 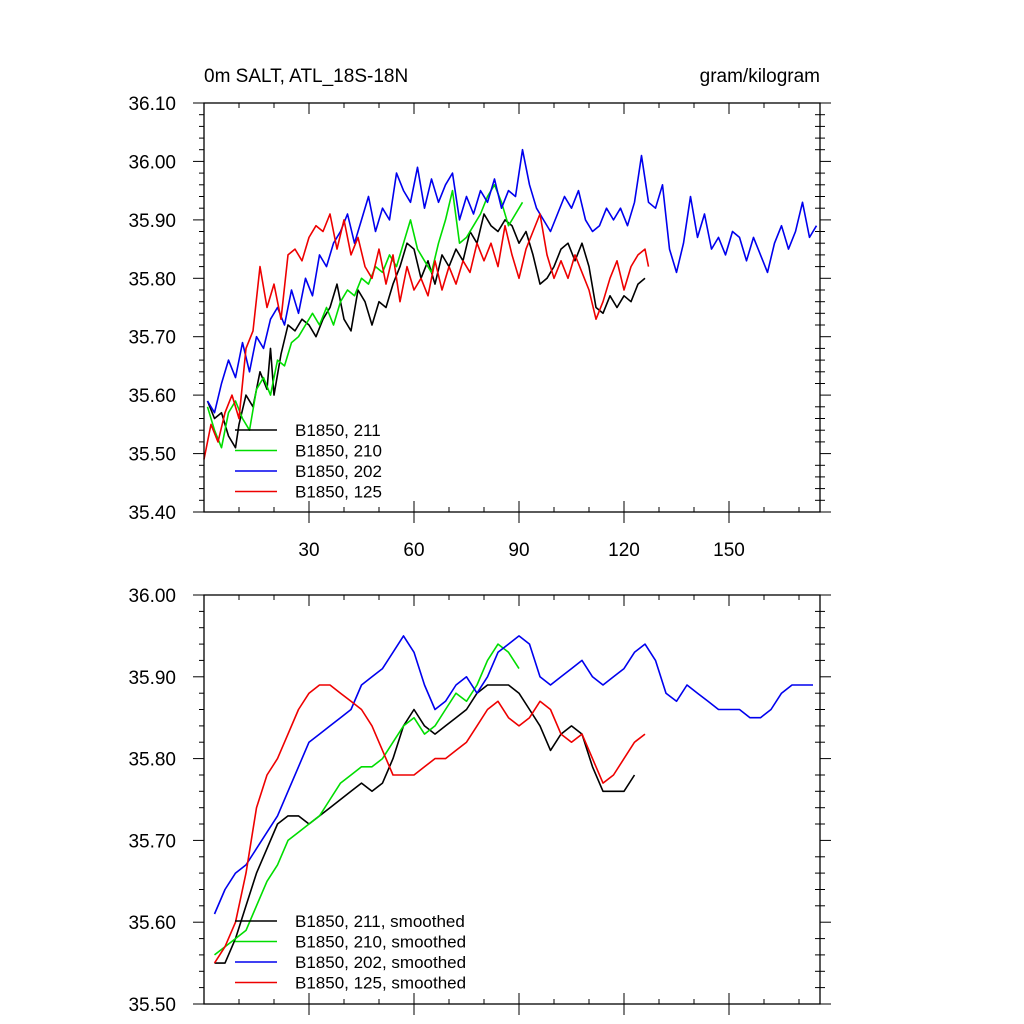 I want to click on legend-label: B1850, 125, smoothed, so click(x=380, y=983).